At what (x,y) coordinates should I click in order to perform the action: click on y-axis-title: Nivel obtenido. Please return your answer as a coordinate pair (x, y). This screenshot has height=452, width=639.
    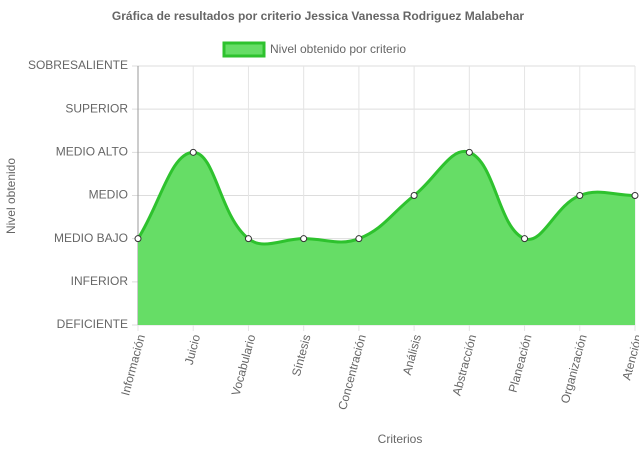
    Looking at the image, I should click on (11, 196).